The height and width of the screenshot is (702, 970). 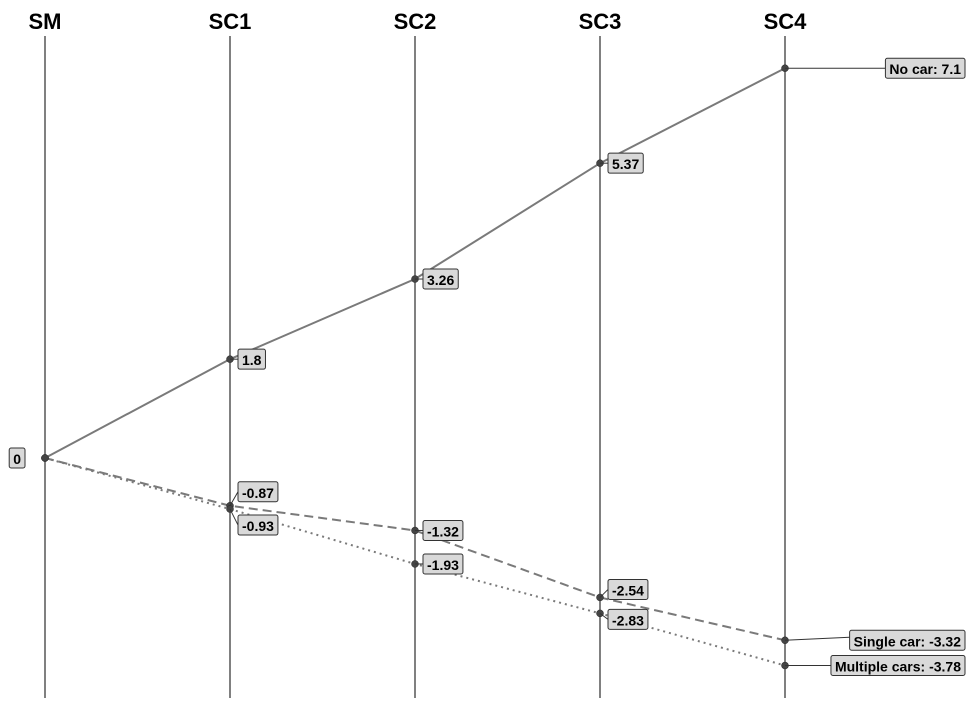 I want to click on value-label-text: -1.93, so click(x=443, y=565).